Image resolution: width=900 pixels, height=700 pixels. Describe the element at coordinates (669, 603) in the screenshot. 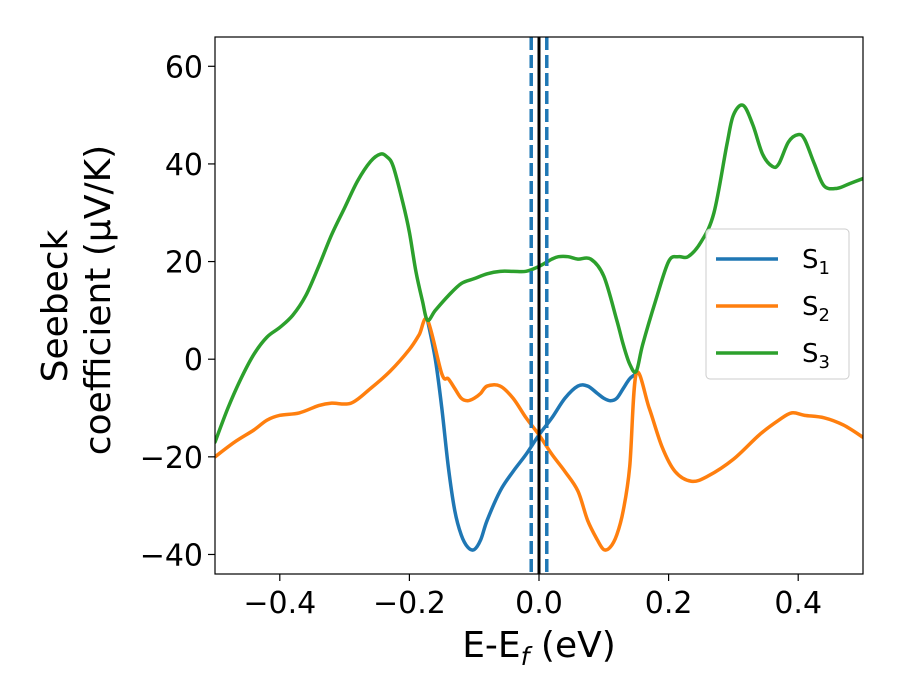

I see `x-tick-label: 0.2` at that location.